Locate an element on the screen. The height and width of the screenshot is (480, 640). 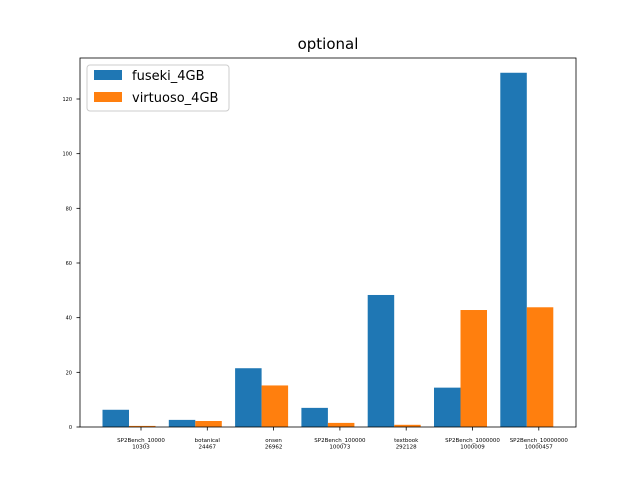
y-tick-label: 100 is located at coordinates (67, 155).